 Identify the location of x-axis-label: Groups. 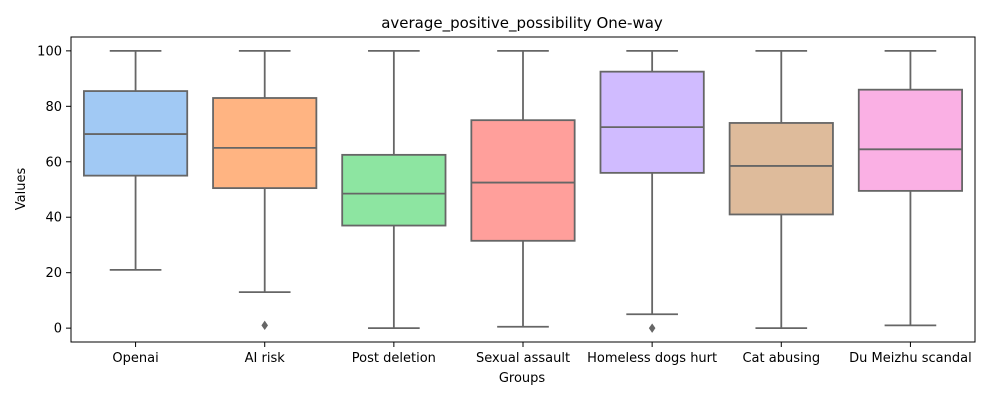
(522, 378).